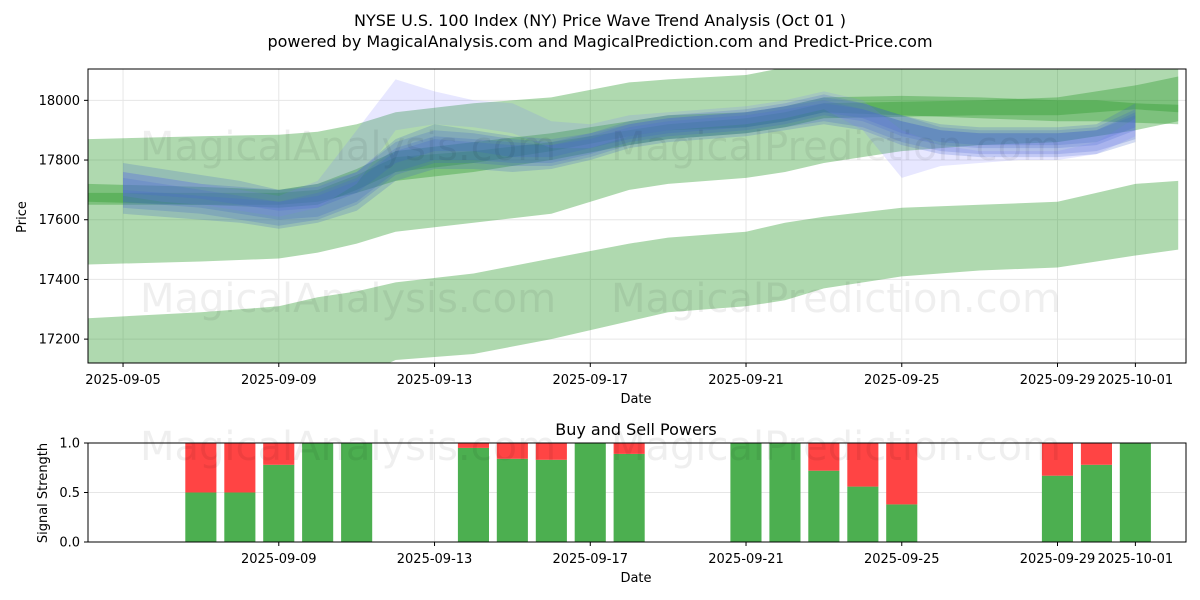  Describe the element at coordinates (1136, 380) in the screenshot. I see `price-x-tick-label-7: 2025-10-01` at that location.